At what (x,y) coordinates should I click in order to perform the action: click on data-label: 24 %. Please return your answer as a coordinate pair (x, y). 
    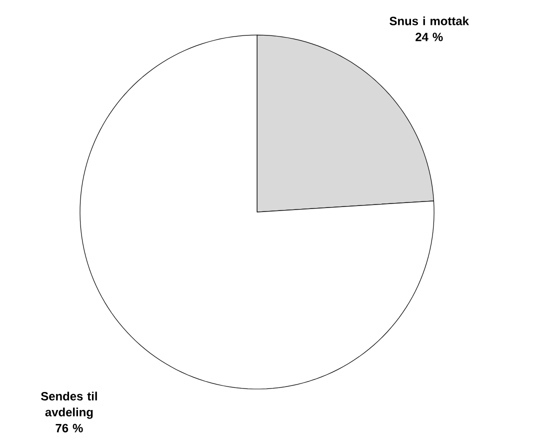
    Looking at the image, I should click on (429, 37).